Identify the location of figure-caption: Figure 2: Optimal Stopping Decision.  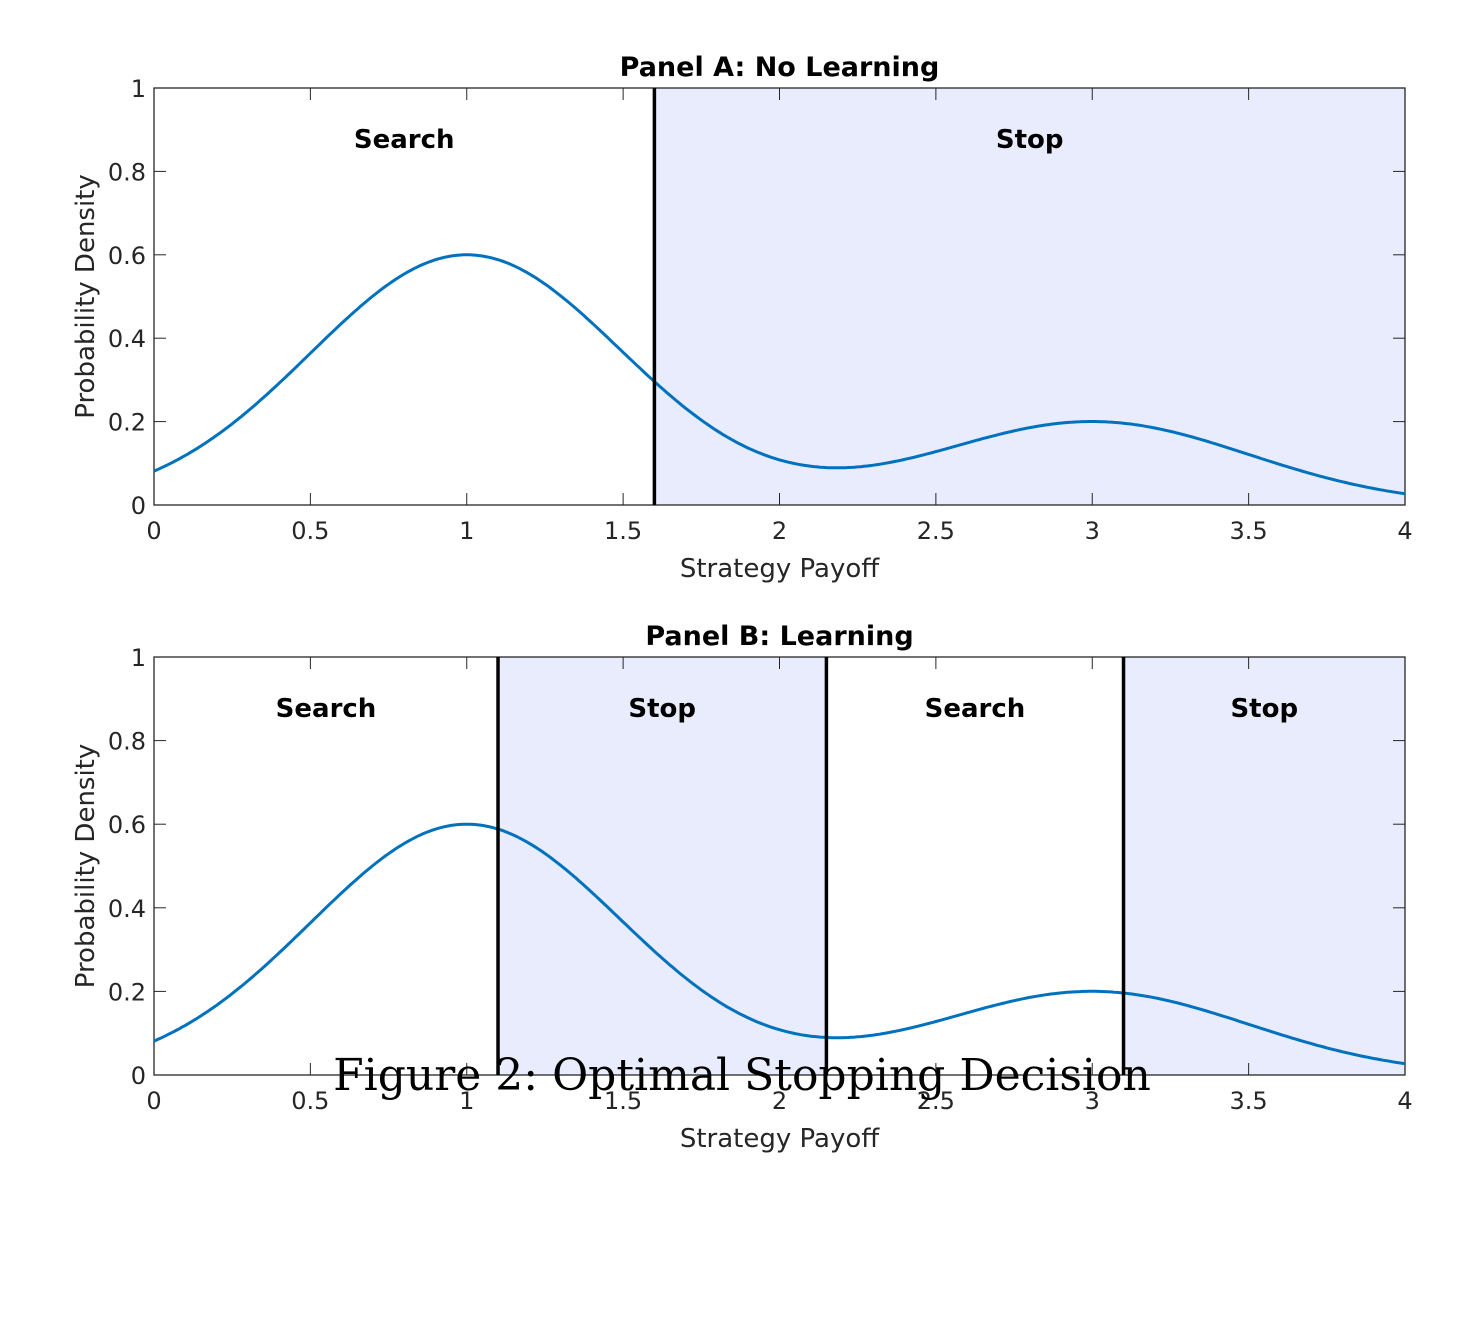
(742, 1075).